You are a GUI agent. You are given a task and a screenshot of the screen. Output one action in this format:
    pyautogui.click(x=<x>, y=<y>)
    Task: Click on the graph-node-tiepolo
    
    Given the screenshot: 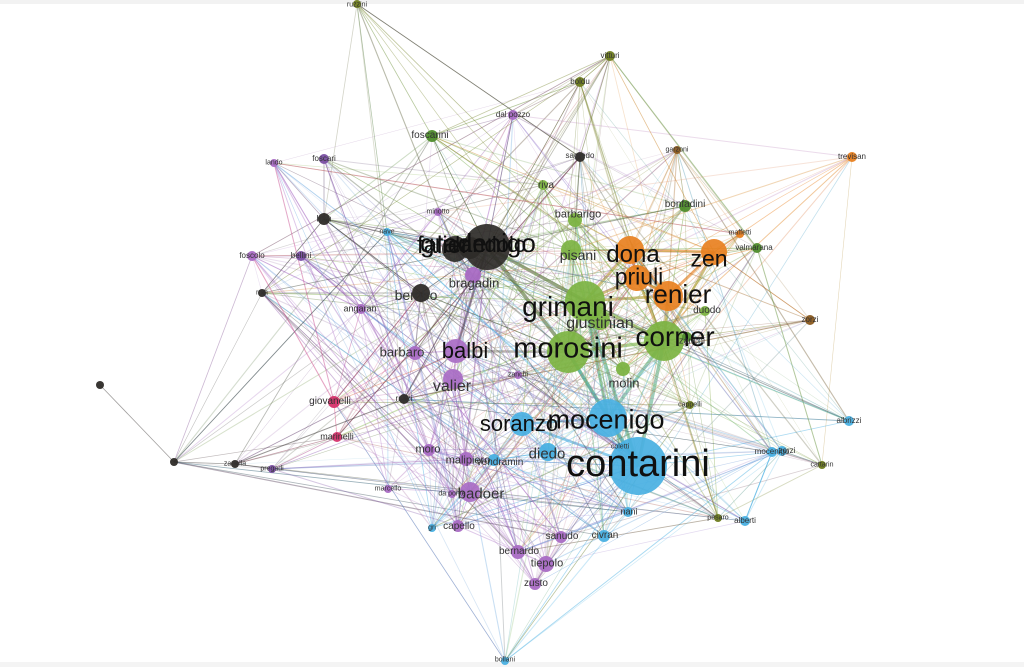 What is the action you would take?
    pyautogui.click(x=546, y=564)
    